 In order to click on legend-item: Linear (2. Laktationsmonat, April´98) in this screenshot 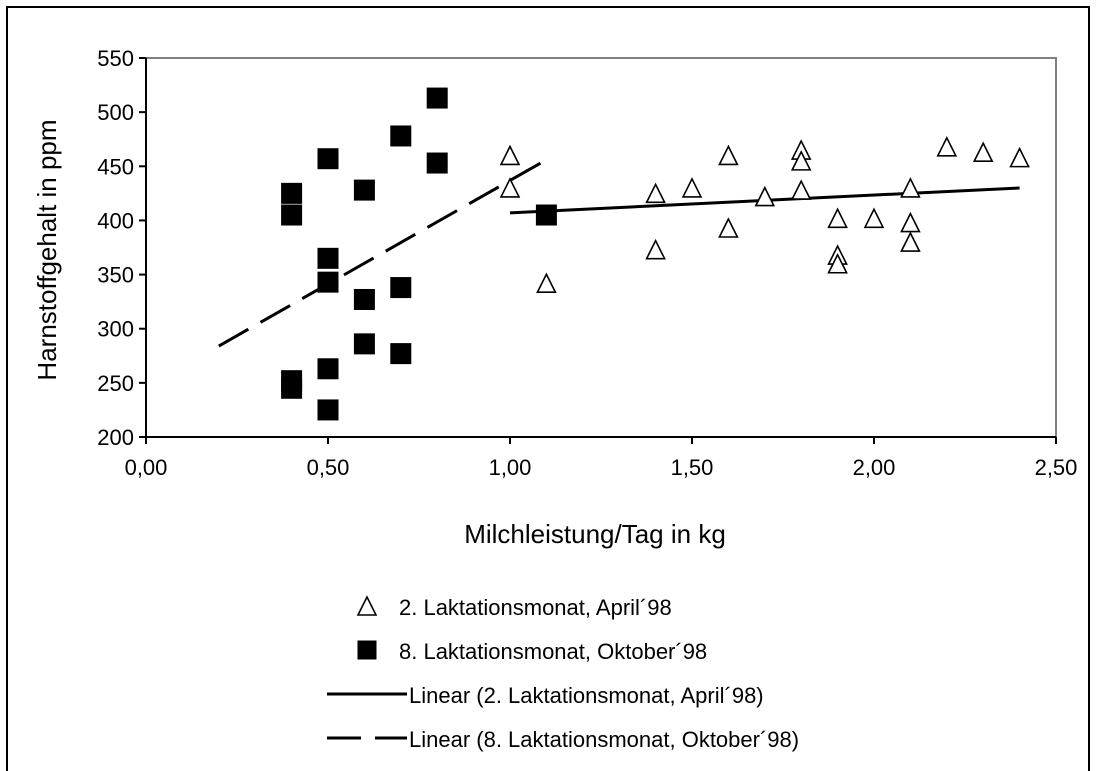, I will do `click(545, 695)`.